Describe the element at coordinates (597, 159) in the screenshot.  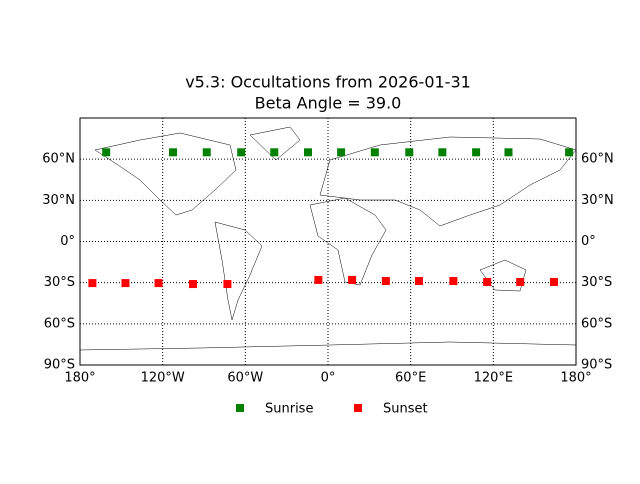
I see `y-tick-label-right: 60°N` at that location.